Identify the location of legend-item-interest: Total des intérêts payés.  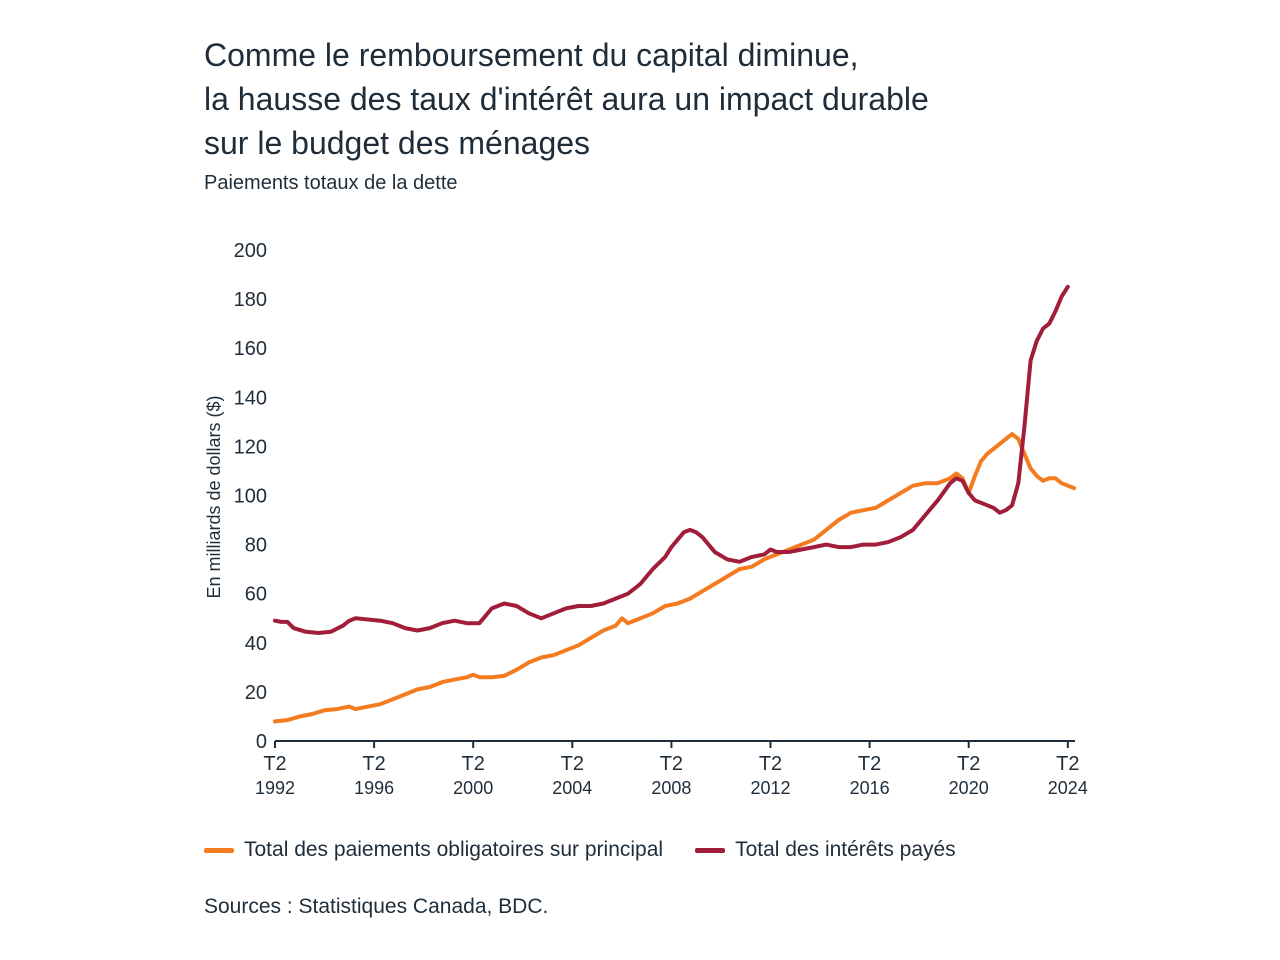
(825, 850).